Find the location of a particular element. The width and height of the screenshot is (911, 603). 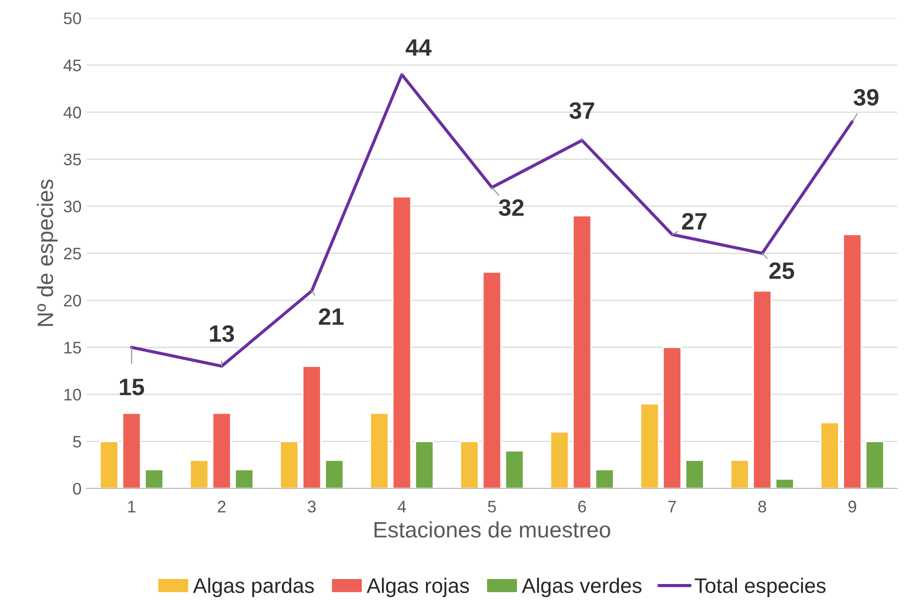

x-tick-label: 3 is located at coordinates (312, 506).